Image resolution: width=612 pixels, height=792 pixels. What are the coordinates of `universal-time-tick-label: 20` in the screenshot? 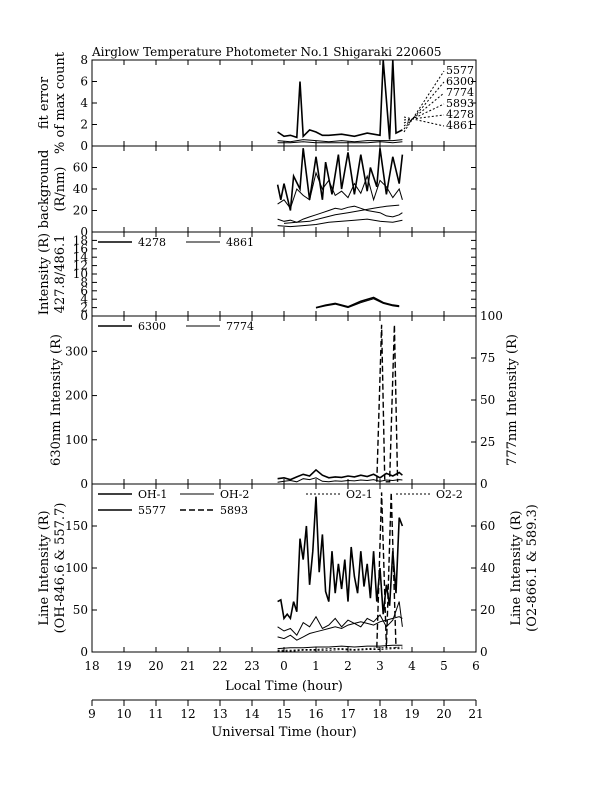 It's located at (443, 714).